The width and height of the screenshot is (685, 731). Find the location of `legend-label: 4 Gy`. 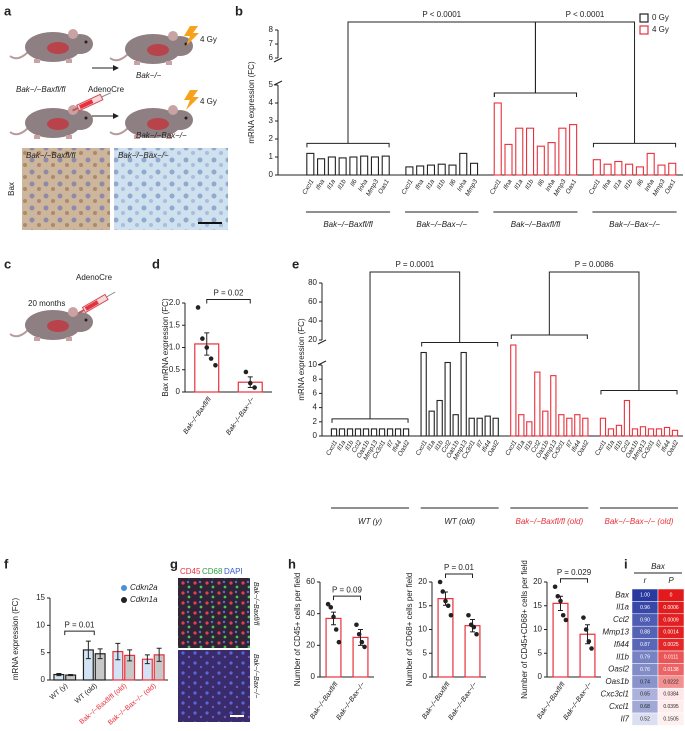

legend-label: 4 Gy is located at coordinates (660, 29).